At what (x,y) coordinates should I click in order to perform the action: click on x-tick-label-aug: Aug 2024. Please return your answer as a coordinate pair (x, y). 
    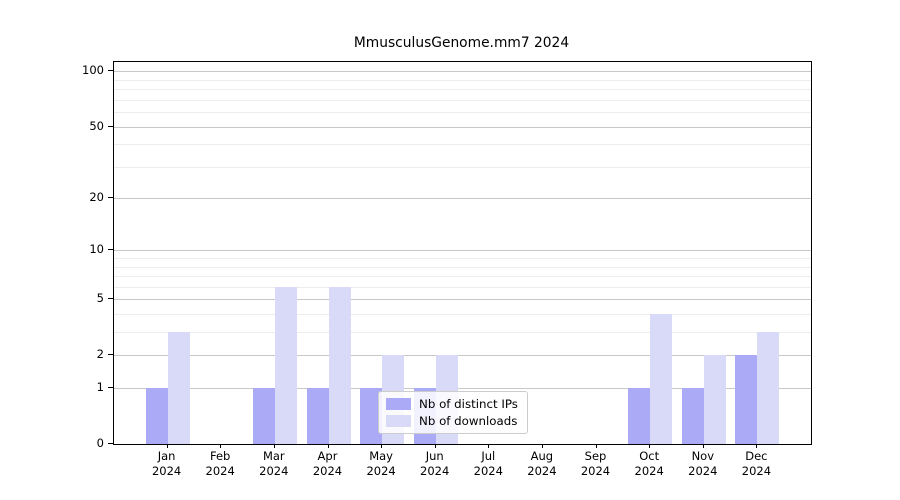
    Looking at the image, I should click on (542, 463).